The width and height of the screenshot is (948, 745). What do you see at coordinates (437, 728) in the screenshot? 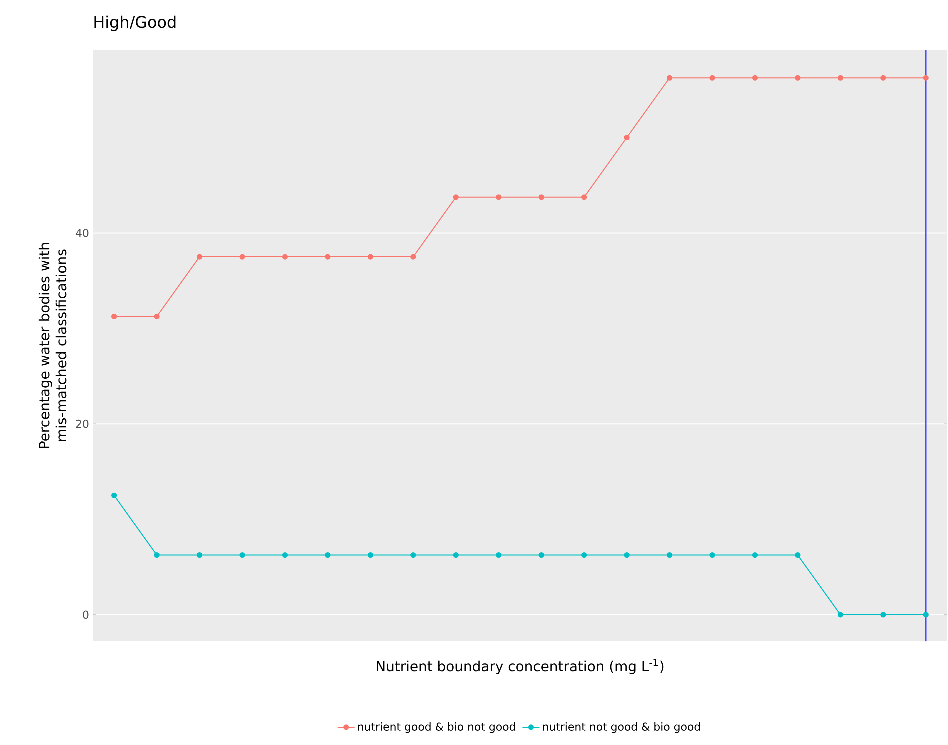
I see `legend-label: nutrient good & bio not good` at bounding box center [437, 728].